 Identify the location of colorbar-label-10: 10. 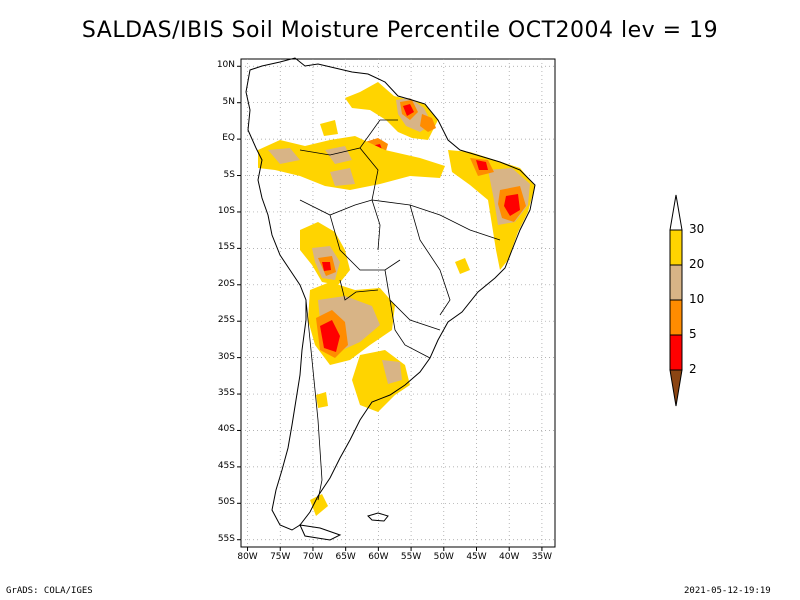
(697, 299).